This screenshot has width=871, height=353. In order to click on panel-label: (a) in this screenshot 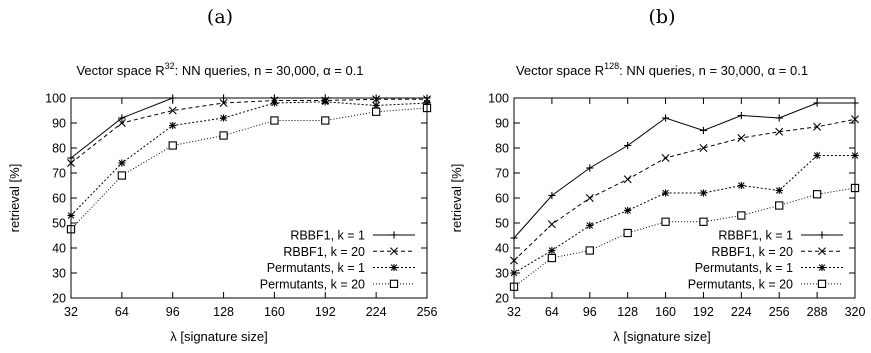, I will do `click(220, 17)`.